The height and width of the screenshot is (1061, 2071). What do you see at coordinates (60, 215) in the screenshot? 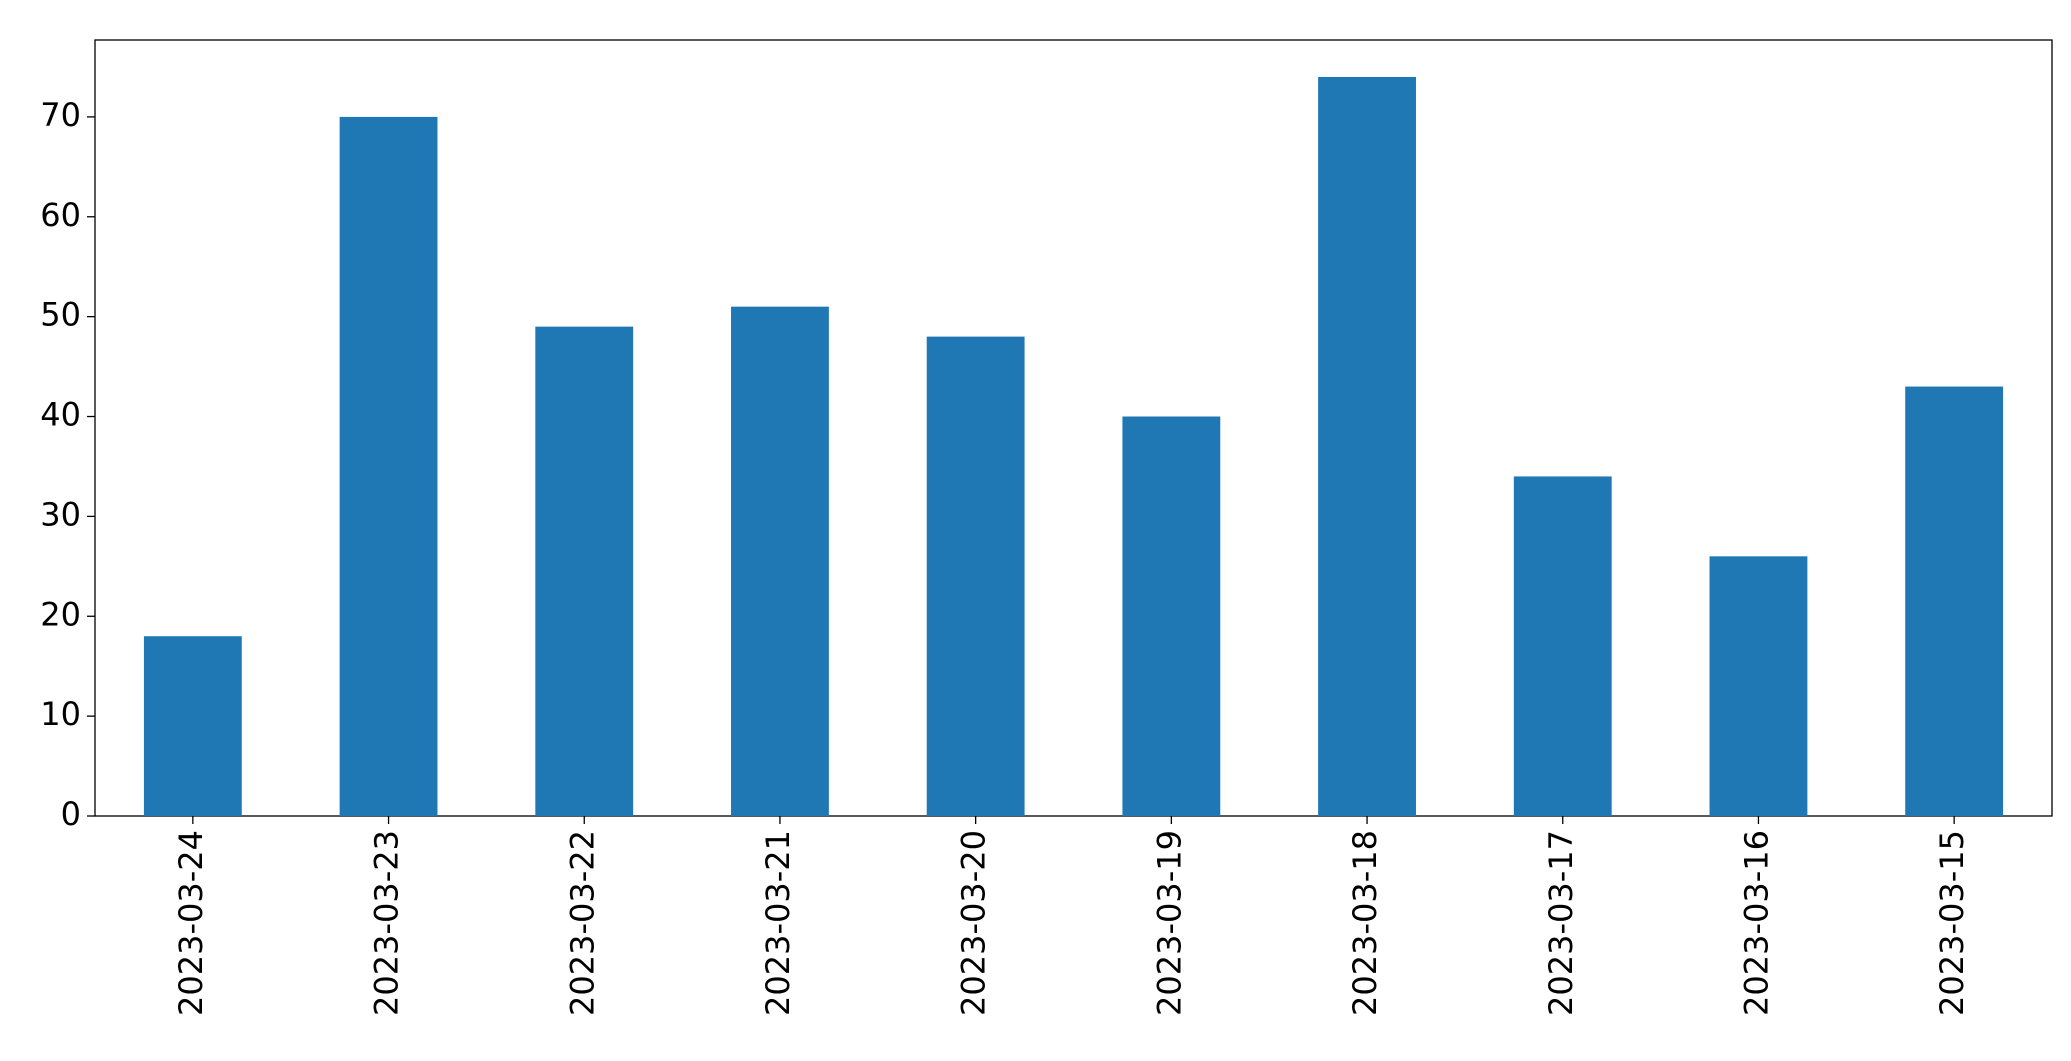
I see `y-tick-label: 60` at bounding box center [60, 215].